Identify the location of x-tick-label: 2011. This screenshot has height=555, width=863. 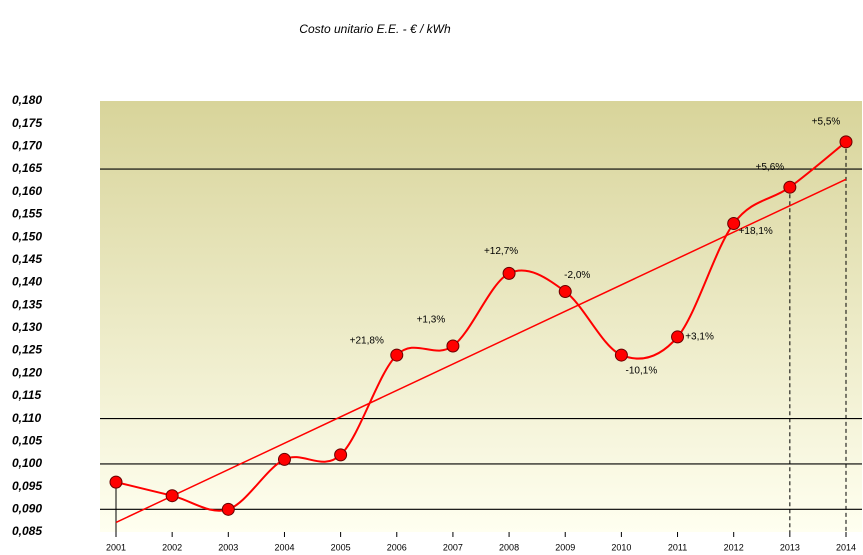
(677, 547).